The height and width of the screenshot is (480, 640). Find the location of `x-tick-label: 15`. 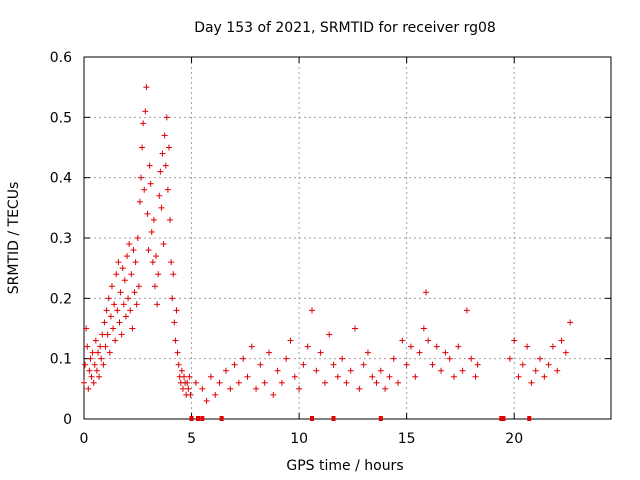

x-tick-label: 15 is located at coordinates (407, 439).